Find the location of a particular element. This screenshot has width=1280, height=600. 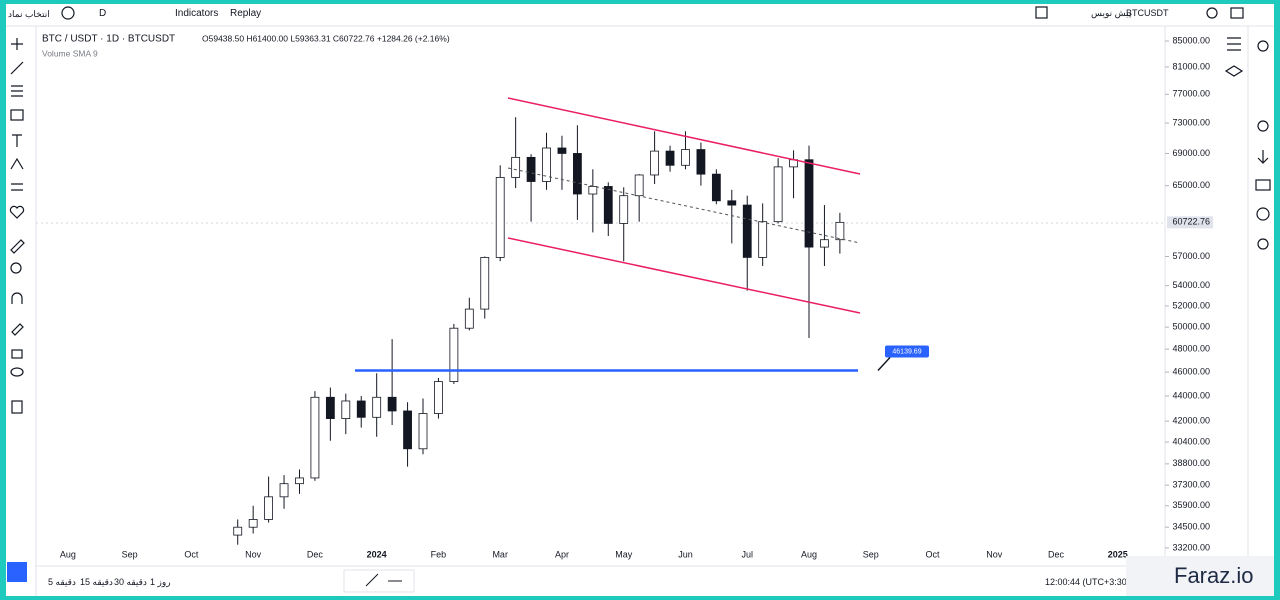

y-tick-label: 35900.00 is located at coordinates (1191, 505).